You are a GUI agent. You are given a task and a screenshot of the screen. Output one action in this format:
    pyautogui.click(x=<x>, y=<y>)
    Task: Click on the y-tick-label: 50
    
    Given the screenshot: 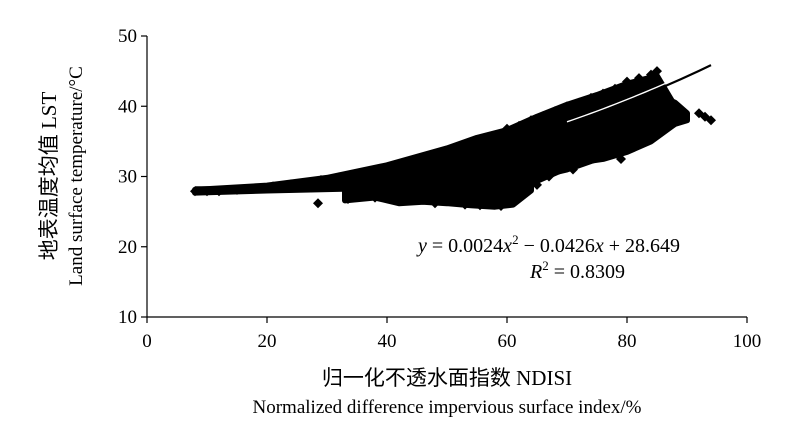 What is the action you would take?
    pyautogui.click(x=127, y=36)
    